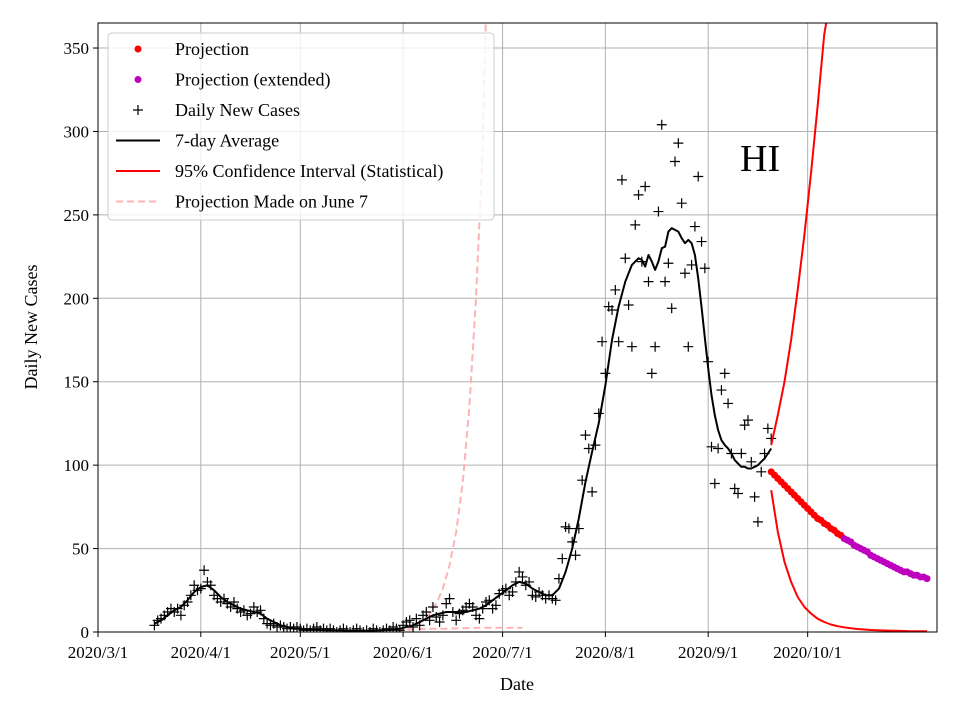  I want to click on x-tick-label: 2020/4/1, so click(201, 652).